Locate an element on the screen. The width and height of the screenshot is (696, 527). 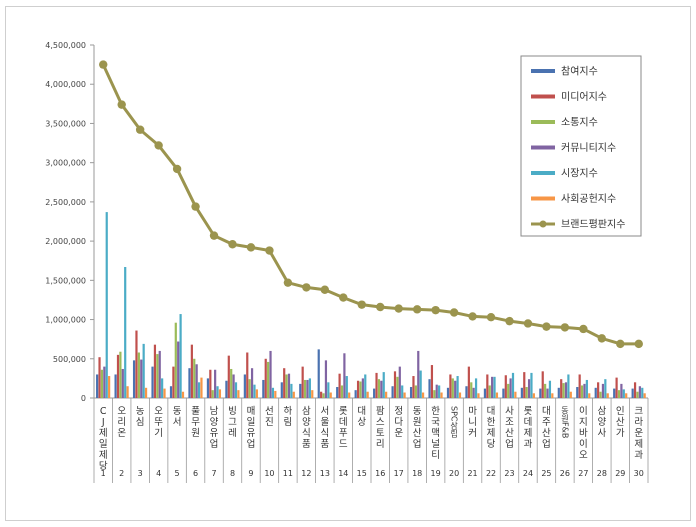
x-category-label-char: 품 is located at coordinates (324, 444).